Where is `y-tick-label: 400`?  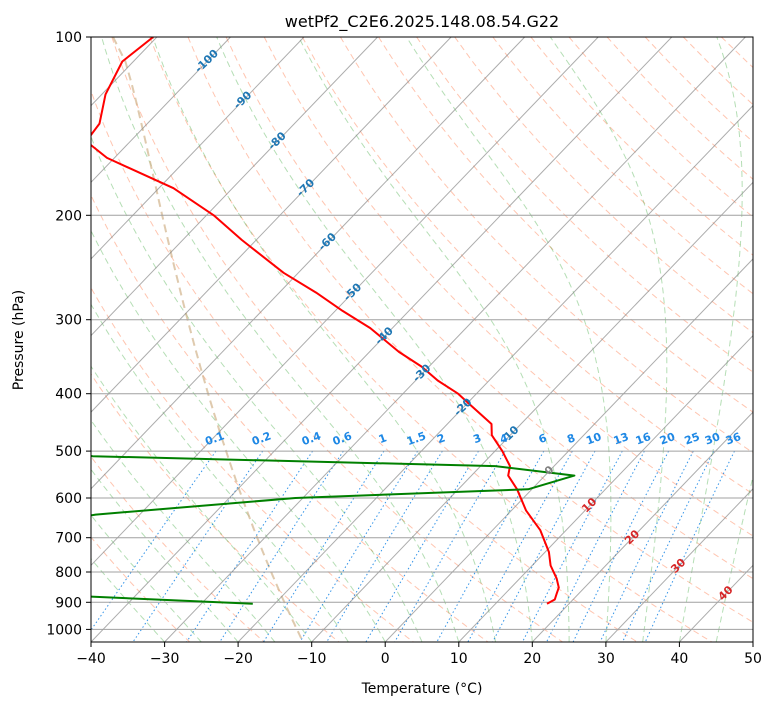 y-tick-label: 400 is located at coordinates (68, 395).